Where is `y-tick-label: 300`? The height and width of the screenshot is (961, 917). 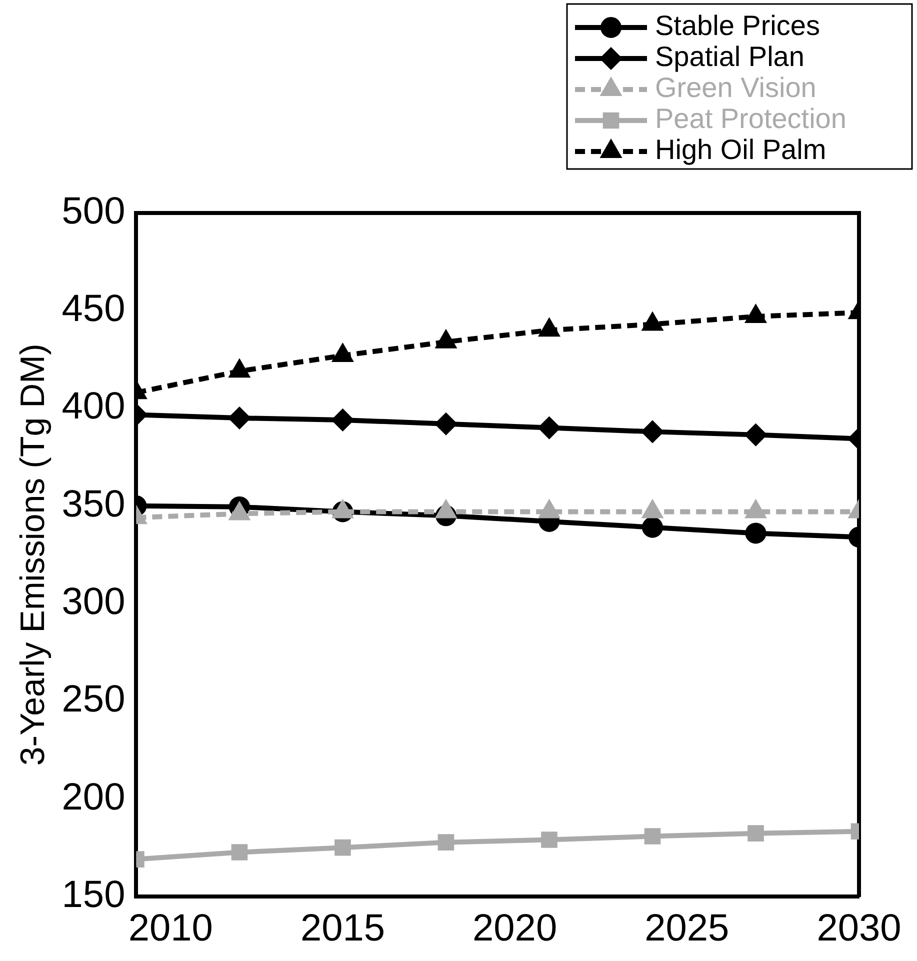 y-tick-label: 300 is located at coordinates (94, 602).